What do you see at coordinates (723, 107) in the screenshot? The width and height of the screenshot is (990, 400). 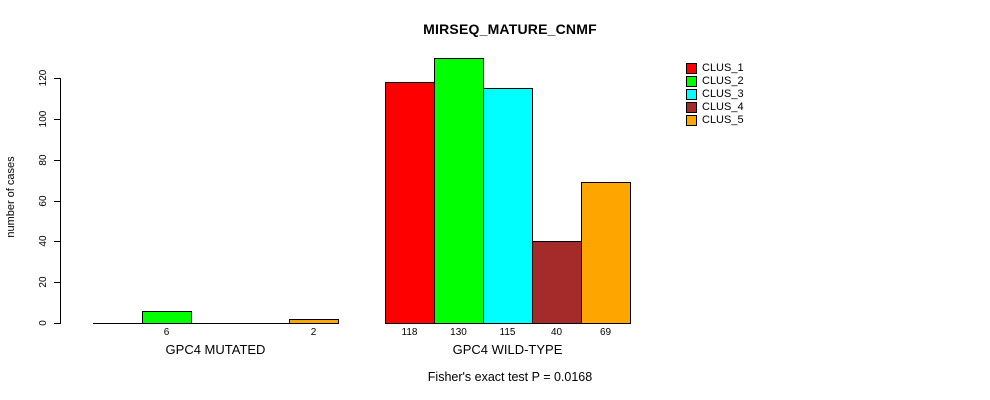 I see `legend-label: CLUS_4` at bounding box center [723, 107].